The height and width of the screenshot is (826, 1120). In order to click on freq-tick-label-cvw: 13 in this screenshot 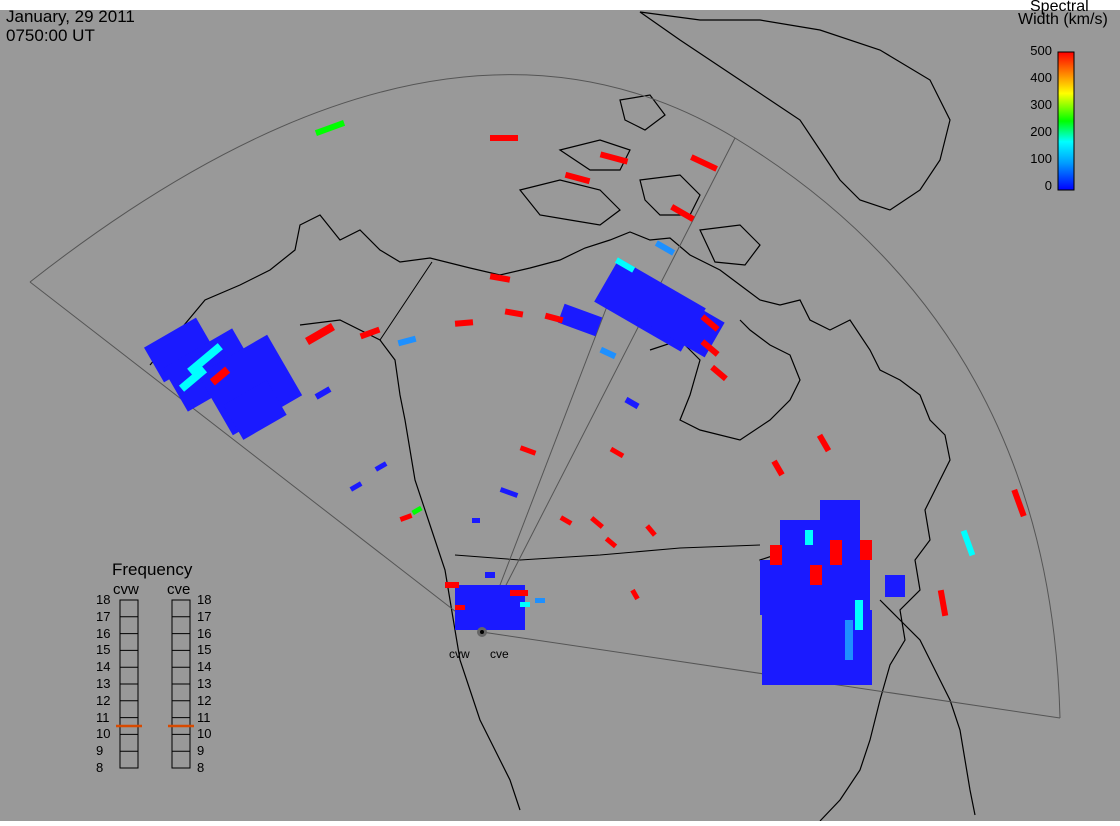, I will do `click(103, 683)`.